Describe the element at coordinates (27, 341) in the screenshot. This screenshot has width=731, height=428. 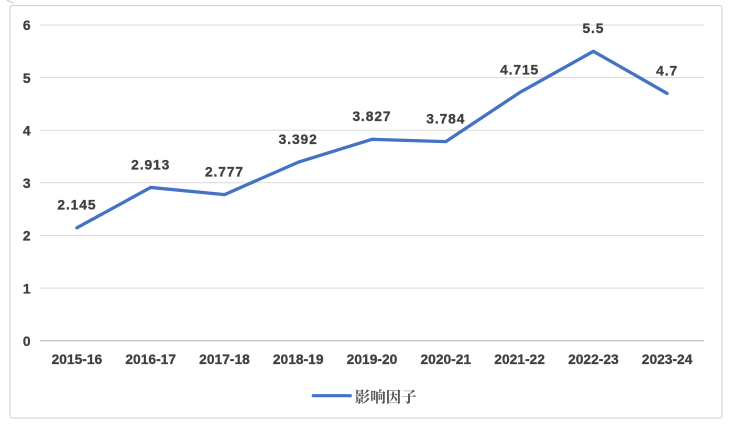
I see `svg-text: 0` at that location.